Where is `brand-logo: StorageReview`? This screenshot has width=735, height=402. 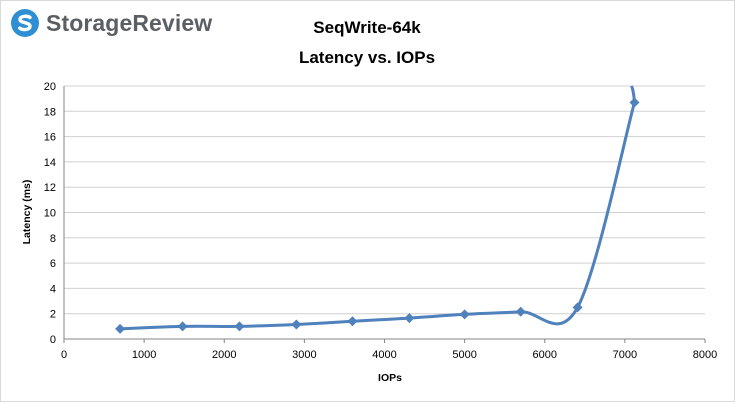 brand-logo: StorageReview is located at coordinates (111, 23).